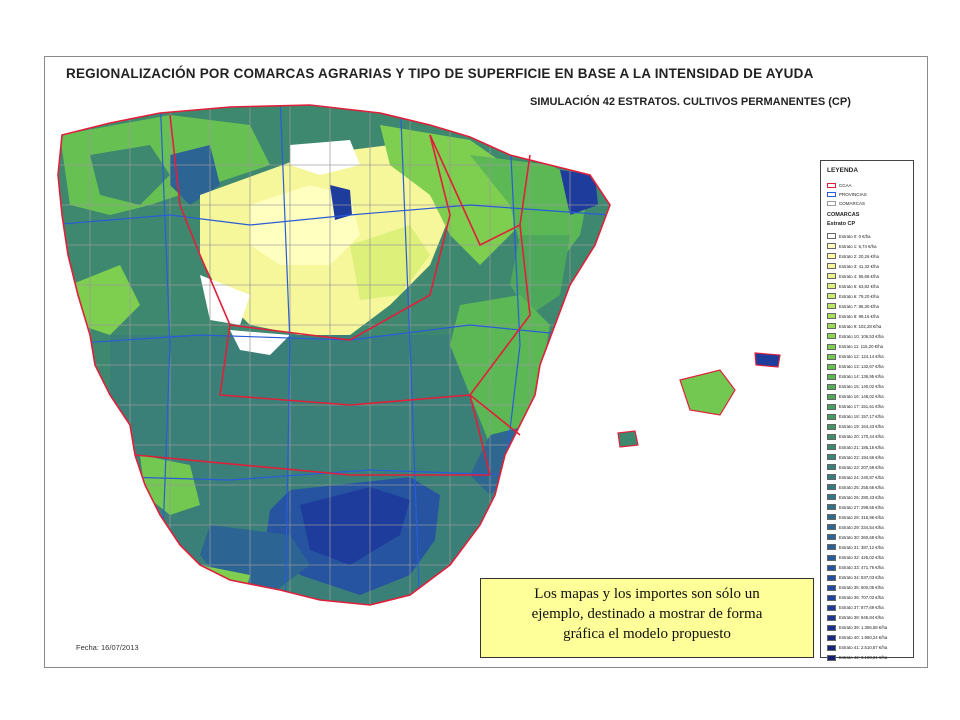 The image size is (960, 720). I want to click on legend-stratum-42: Estrato 42: 3.103,21 €/ha, so click(869, 658).